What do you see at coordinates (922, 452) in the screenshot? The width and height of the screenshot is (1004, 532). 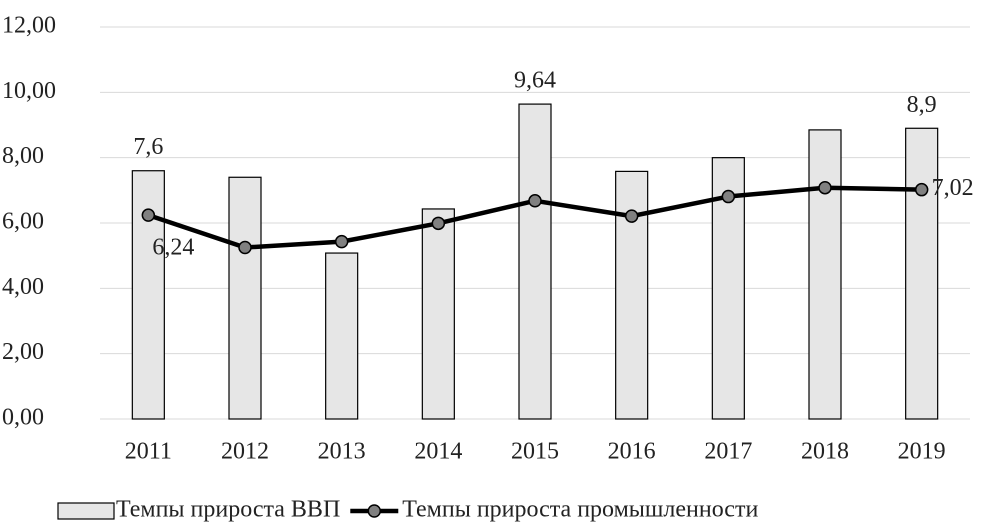 I see `x-tick-label: 2019` at bounding box center [922, 452].